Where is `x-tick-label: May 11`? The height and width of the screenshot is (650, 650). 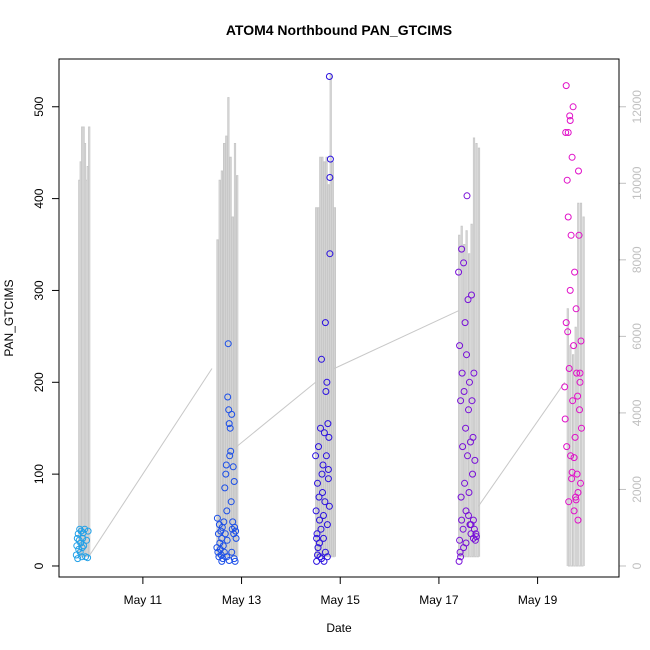 x-tick-label: May 11 is located at coordinates (143, 600).